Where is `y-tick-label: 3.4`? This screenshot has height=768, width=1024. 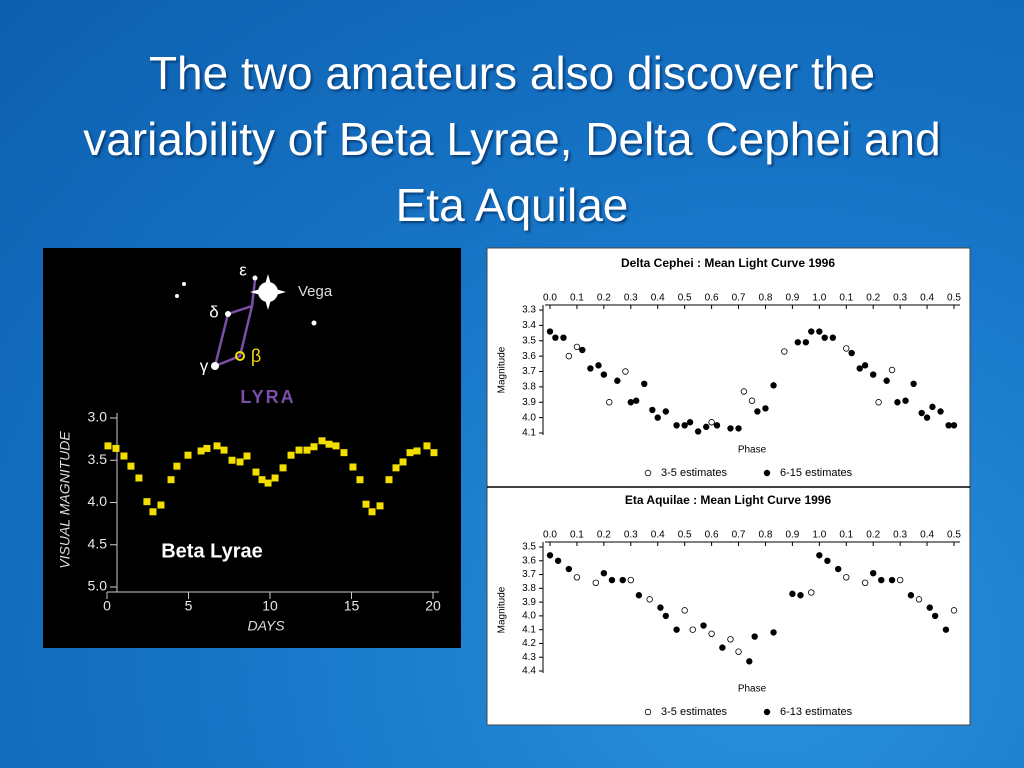
y-tick-label: 3.4 is located at coordinates (529, 325).